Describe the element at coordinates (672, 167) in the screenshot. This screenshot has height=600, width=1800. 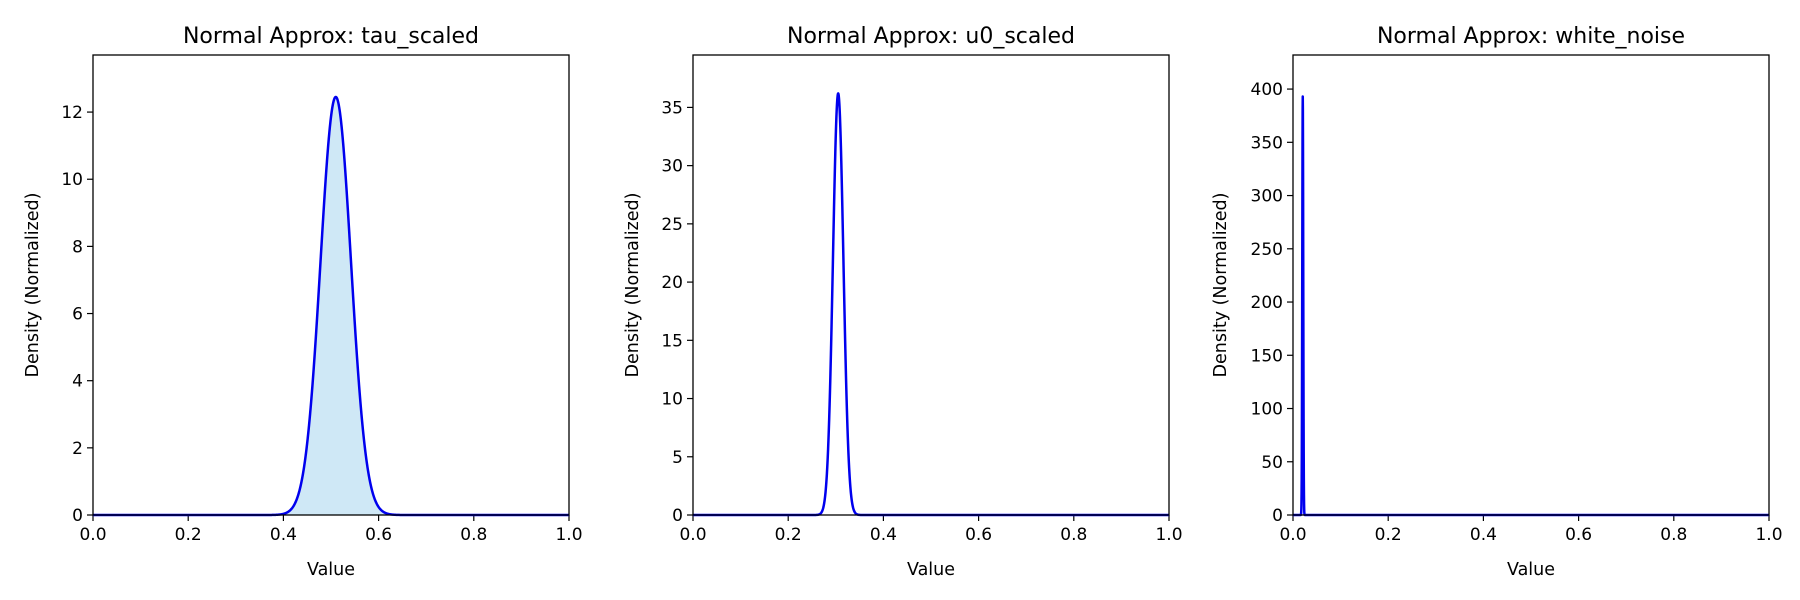
I see `y-tick-label: 30` at that location.